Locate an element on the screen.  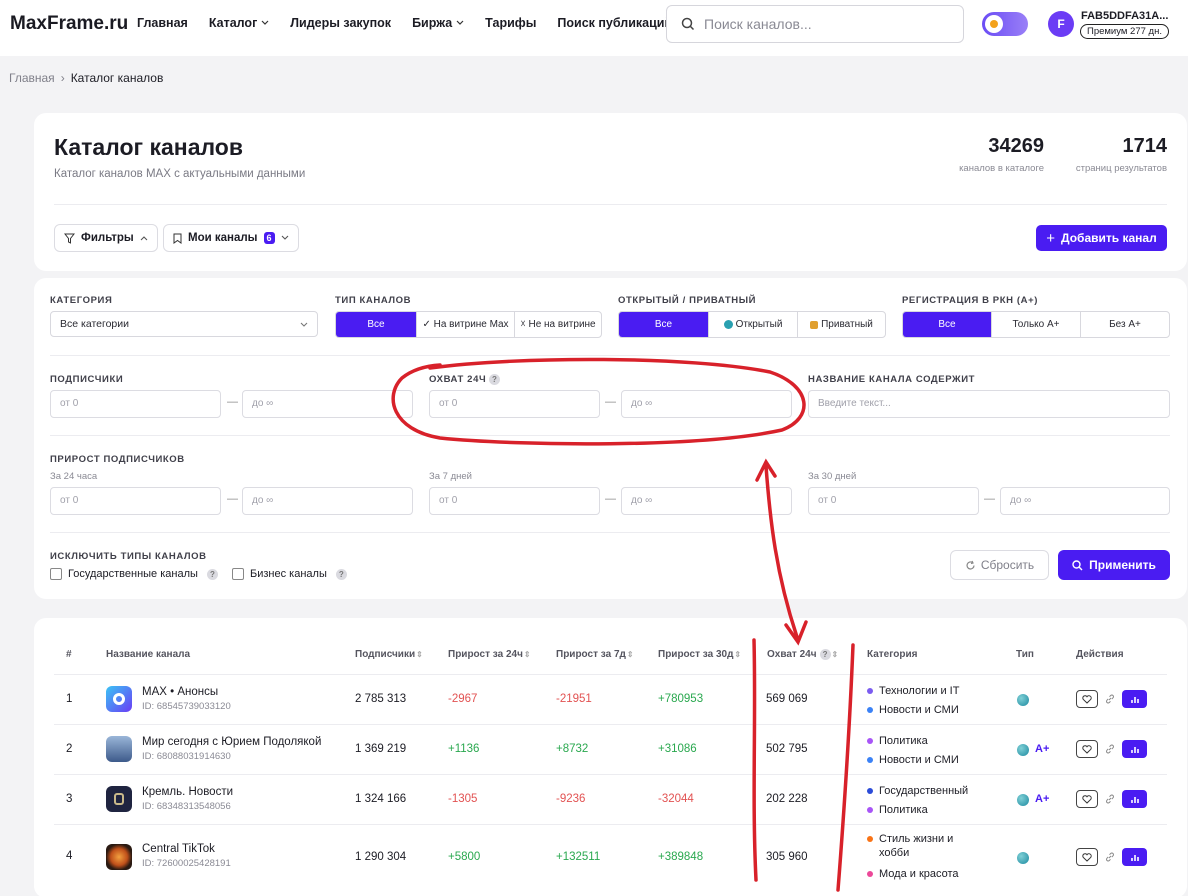
channel-name: Мир сегодня с Юрием Подолякой is located at coordinates (232, 742).